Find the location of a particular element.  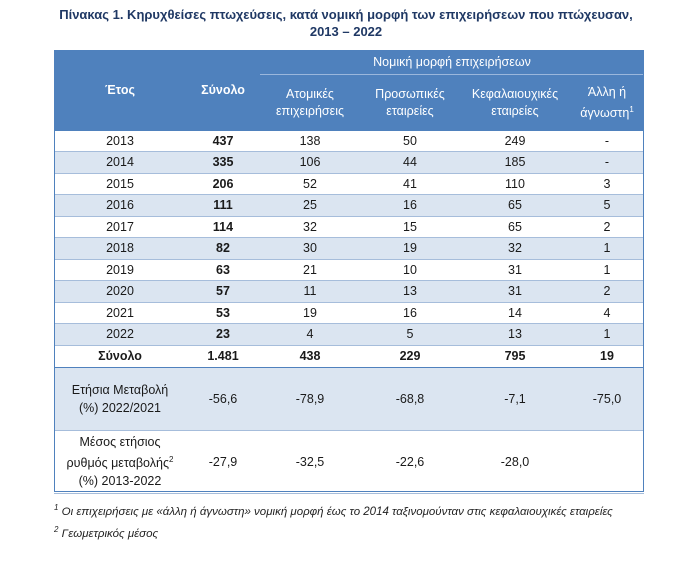

cell-partnership: 15 is located at coordinates (410, 227).